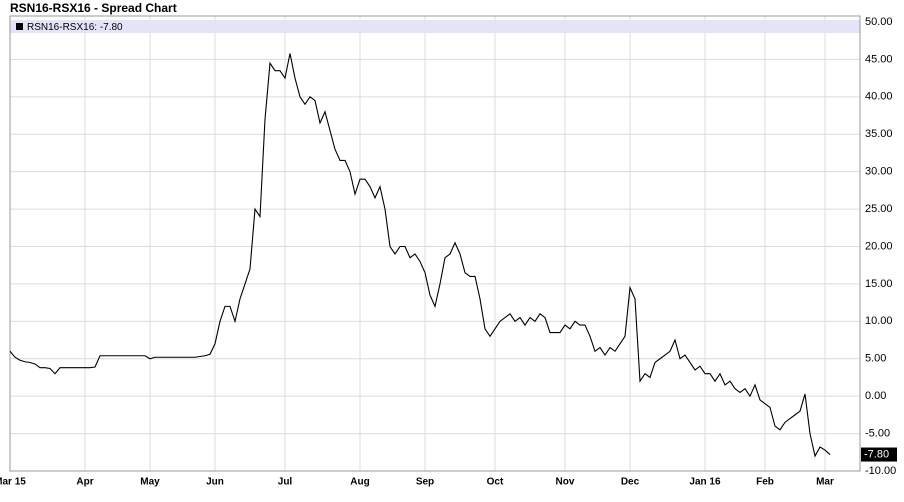 The height and width of the screenshot is (502, 904). I want to click on y-tick-label: 45.00, so click(879, 59).